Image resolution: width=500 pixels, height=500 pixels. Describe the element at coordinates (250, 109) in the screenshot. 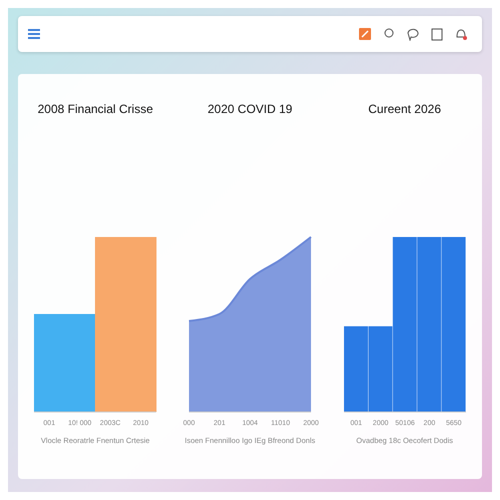

I see `chart-title: 2020 COVID 19` at that location.